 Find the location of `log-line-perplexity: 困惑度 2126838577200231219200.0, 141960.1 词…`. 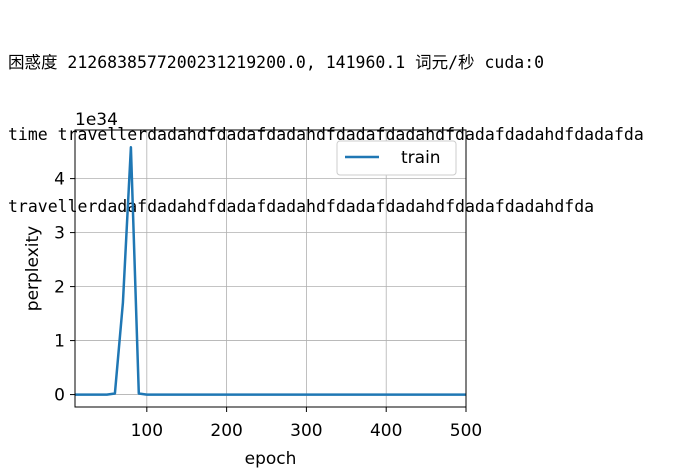

log-line-perplexity: 困惑度 2126838577200231219200.0, 141960.1 词… is located at coordinates (276, 62).